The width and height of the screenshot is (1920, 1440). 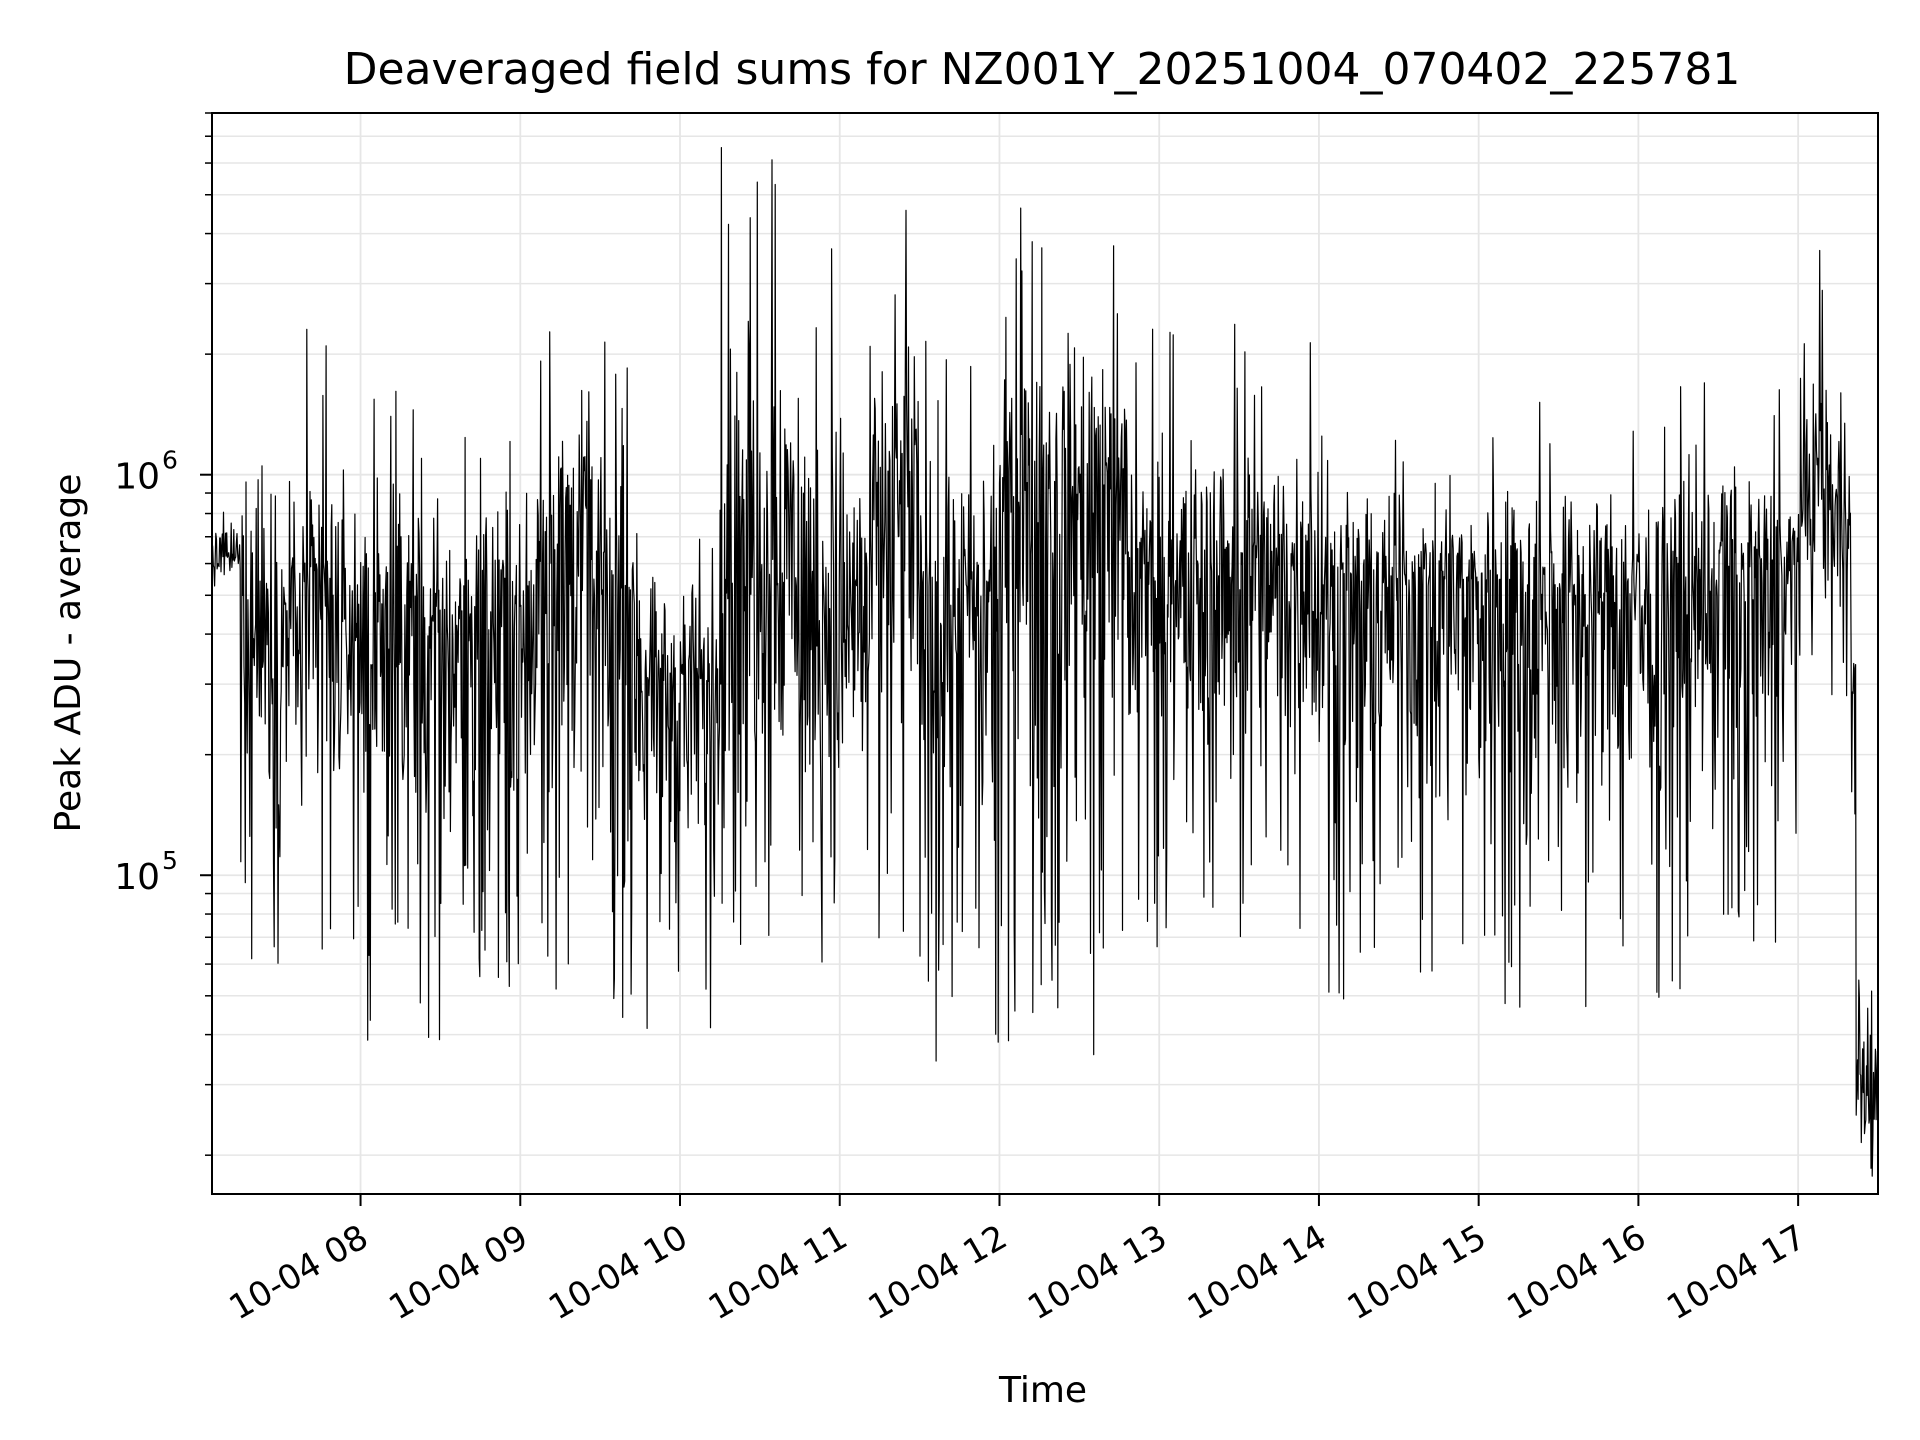 What do you see at coordinates (170, 860) in the screenshot?
I see `y-tick-label-exponent: 5` at bounding box center [170, 860].